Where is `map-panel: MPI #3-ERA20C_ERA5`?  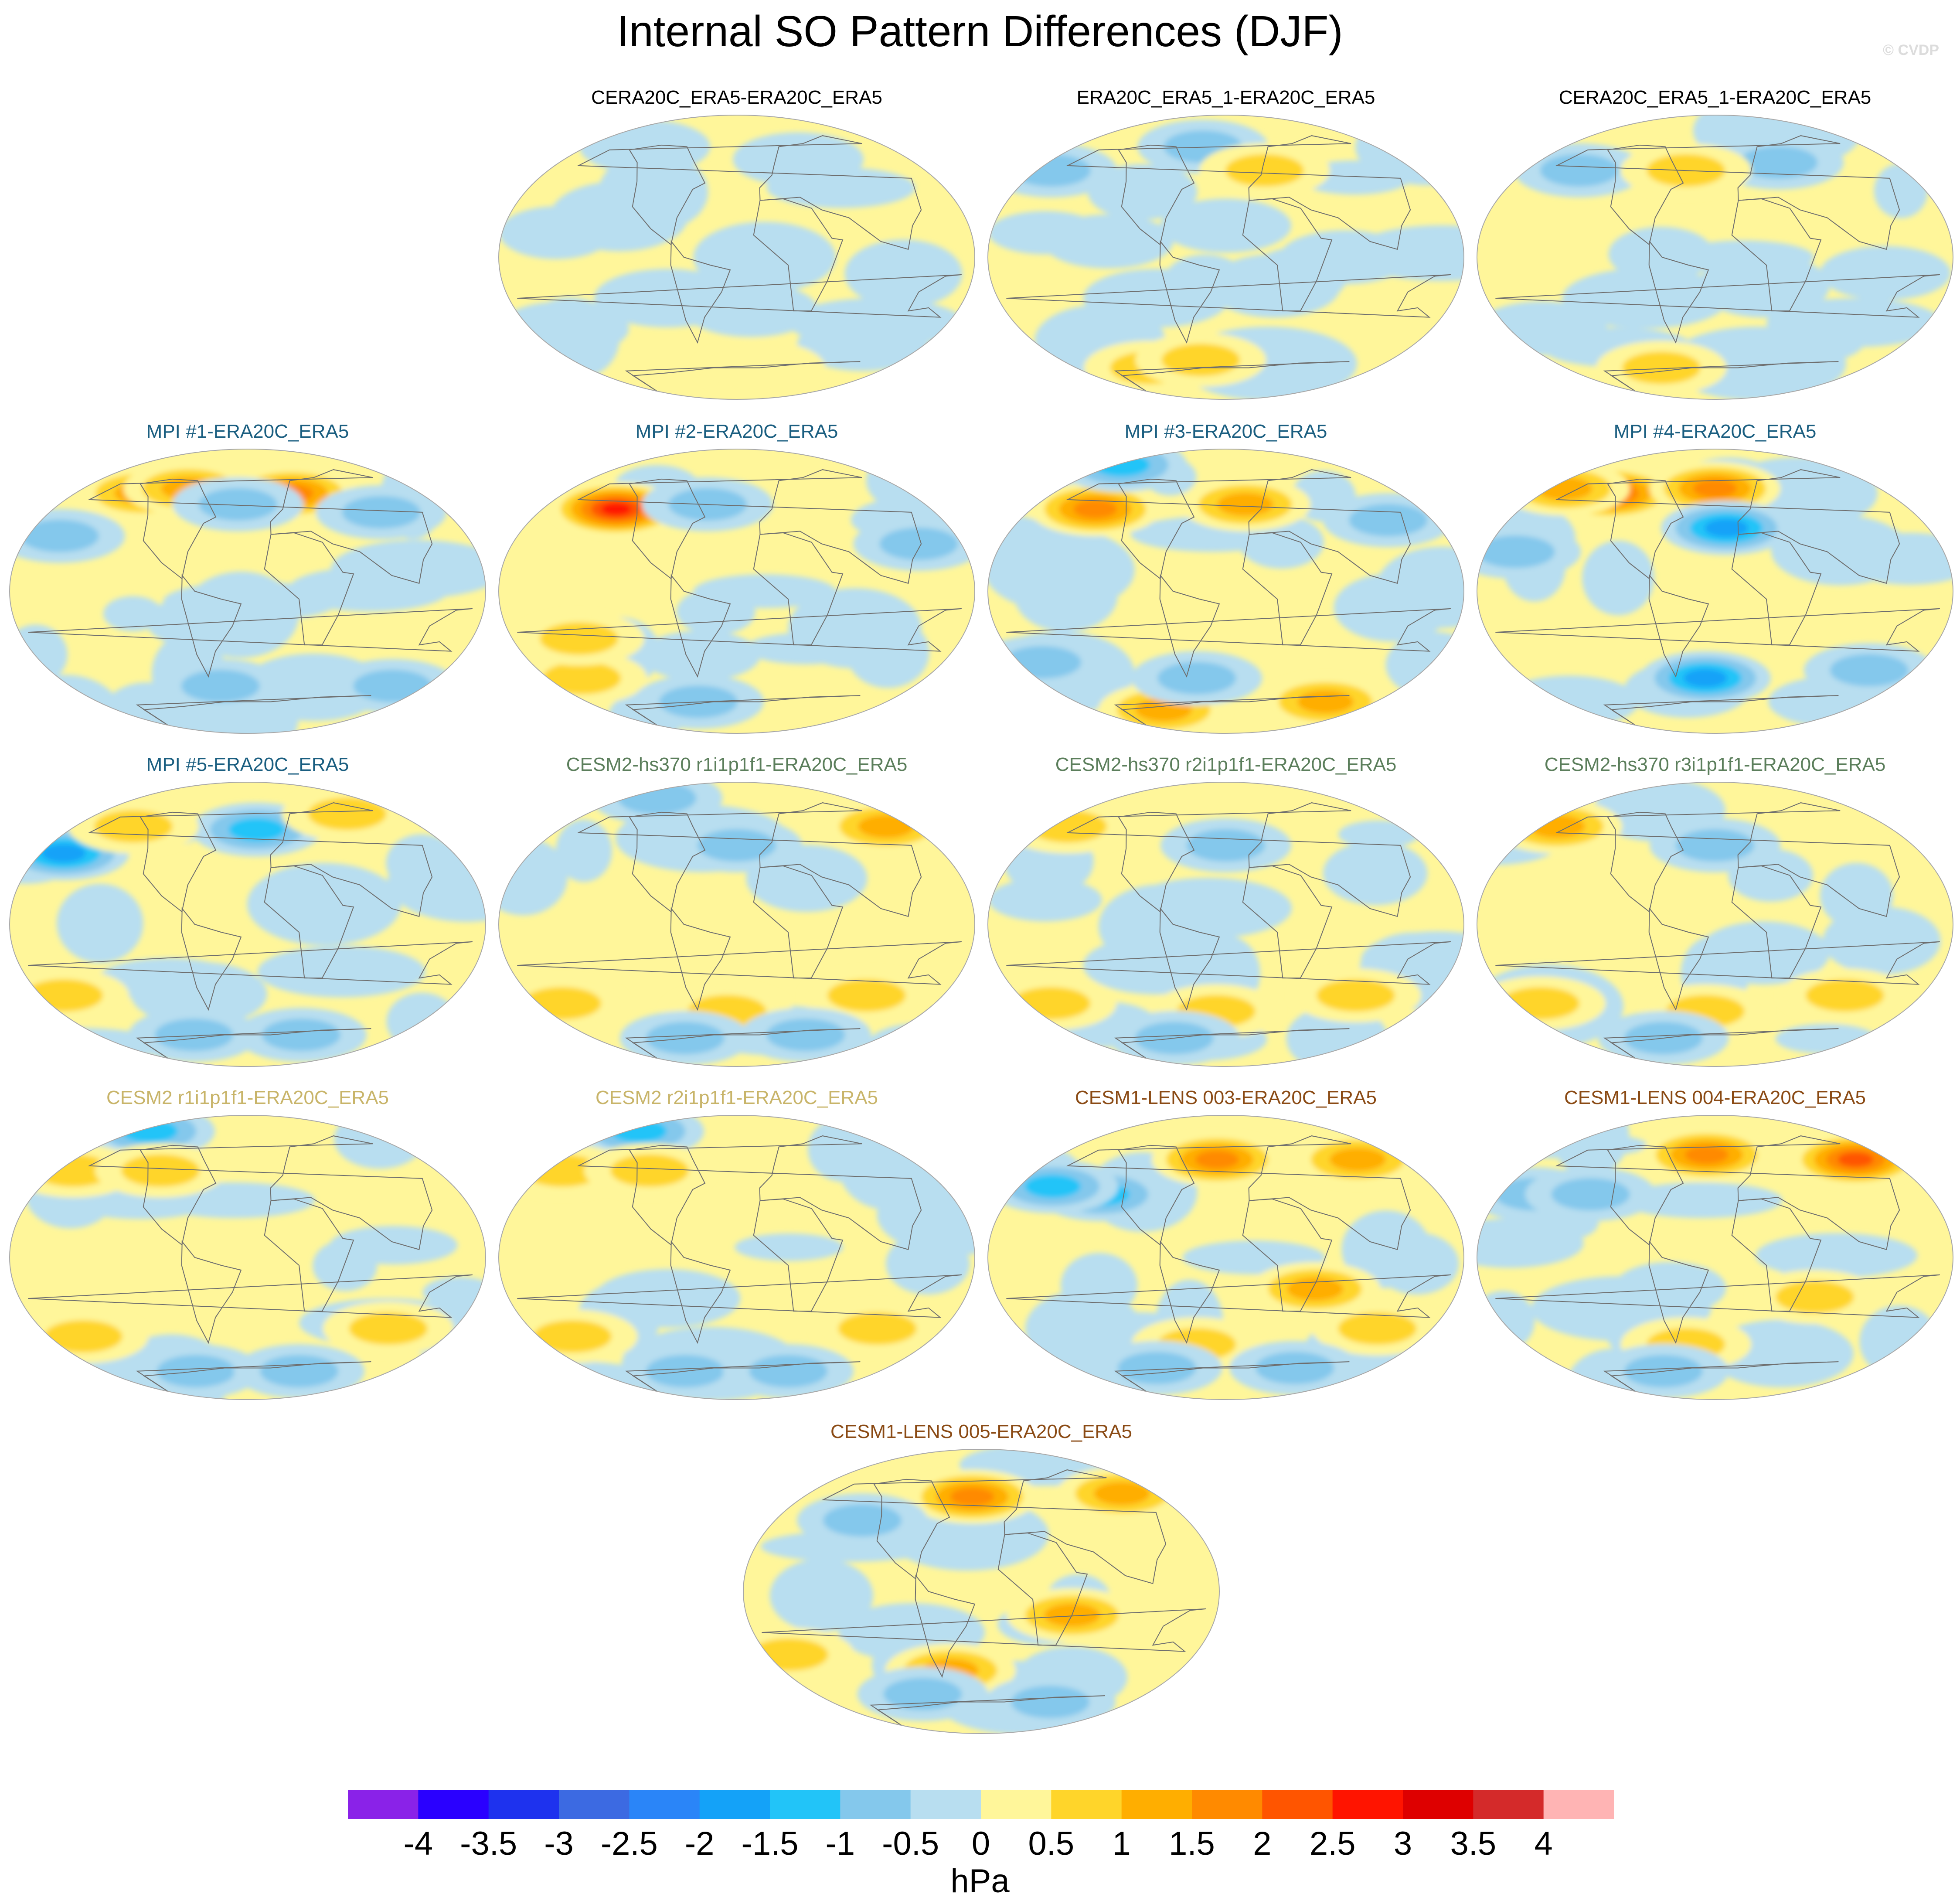 map-panel: MPI #3-ERA20C_ERA5 is located at coordinates (1226, 576).